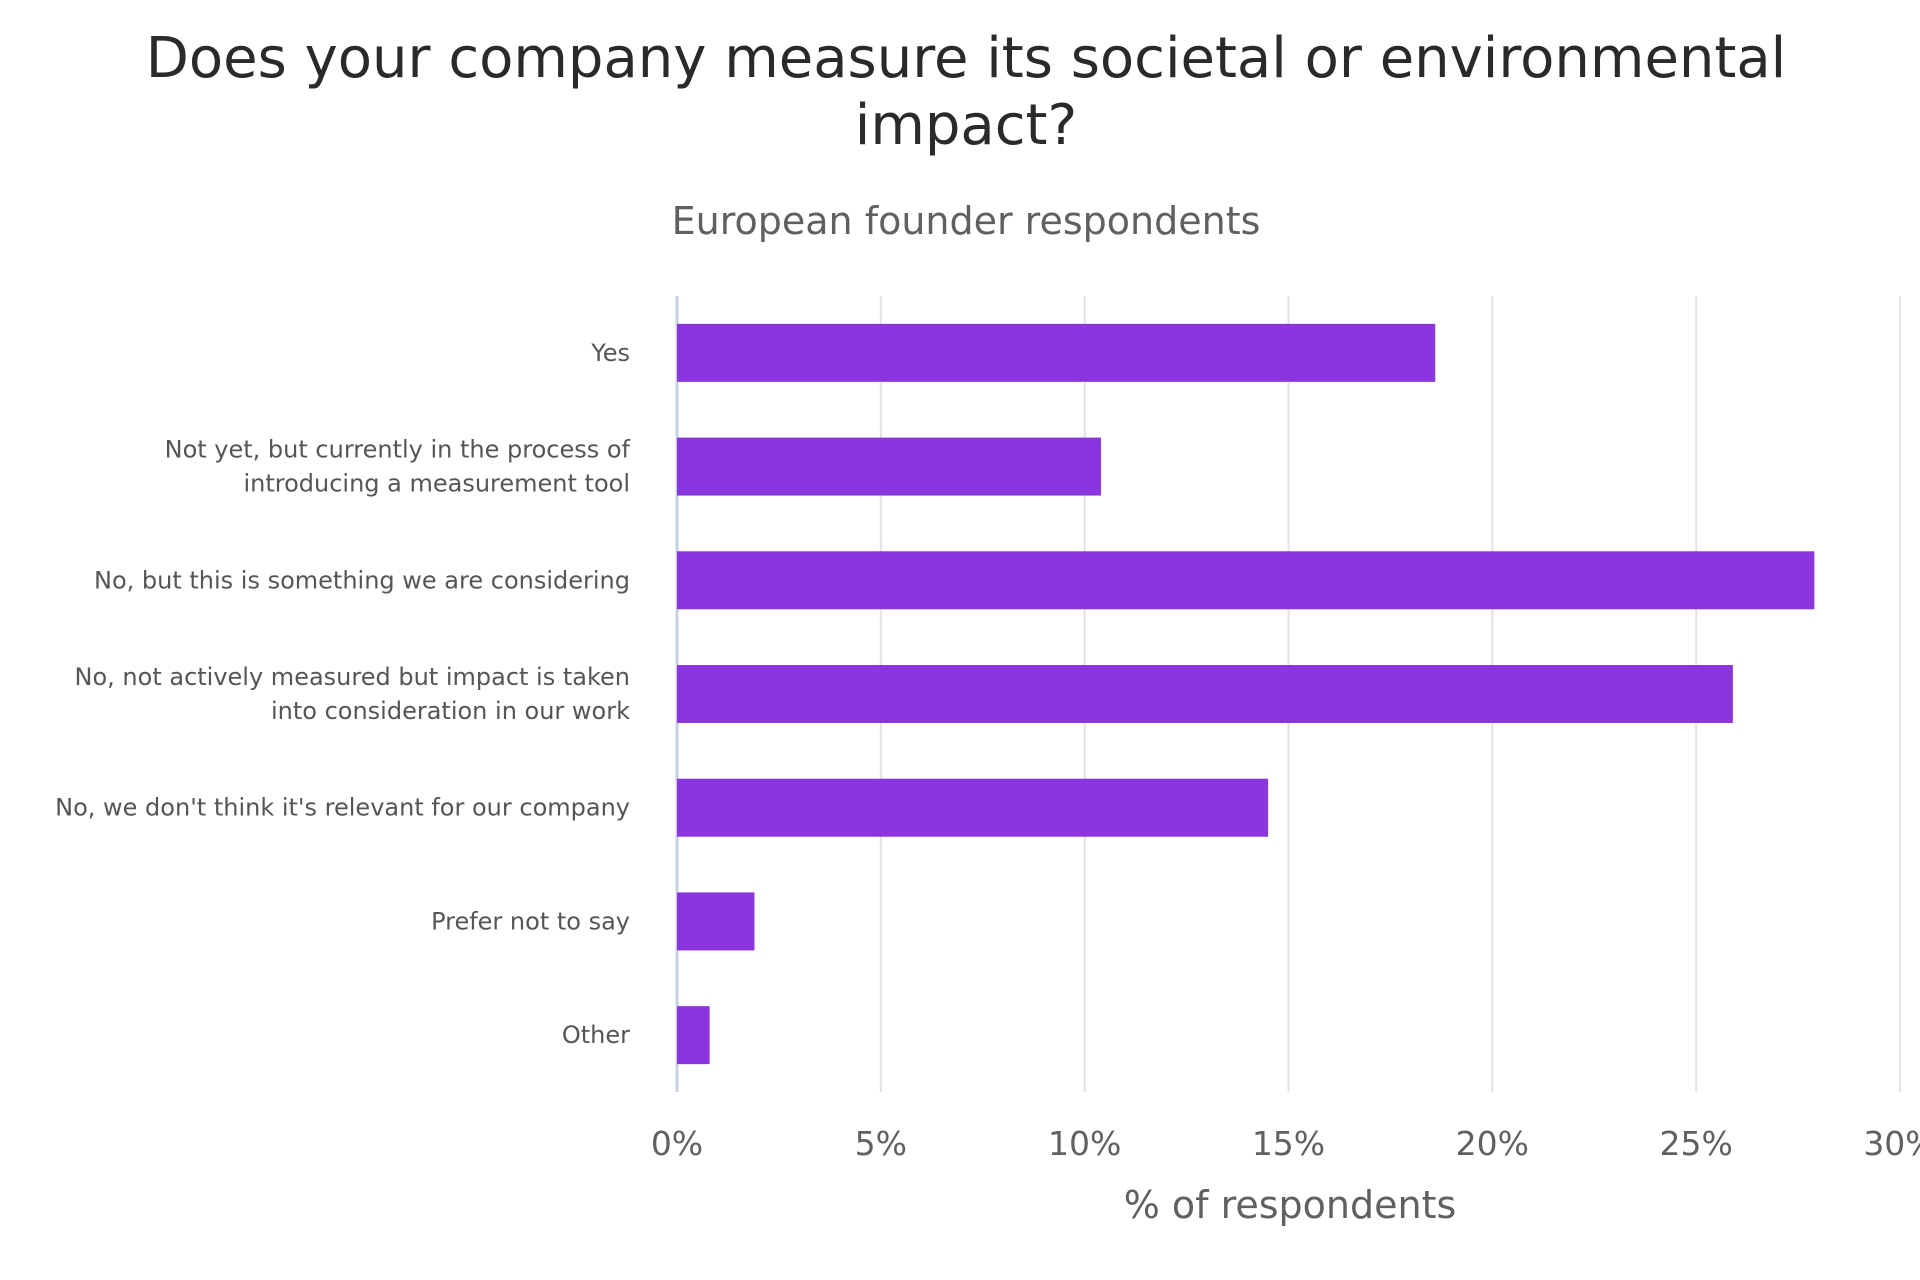 This screenshot has width=1920, height=1280. What do you see at coordinates (966, 125) in the screenshot?
I see `chart-title-line-2: impact?` at bounding box center [966, 125].